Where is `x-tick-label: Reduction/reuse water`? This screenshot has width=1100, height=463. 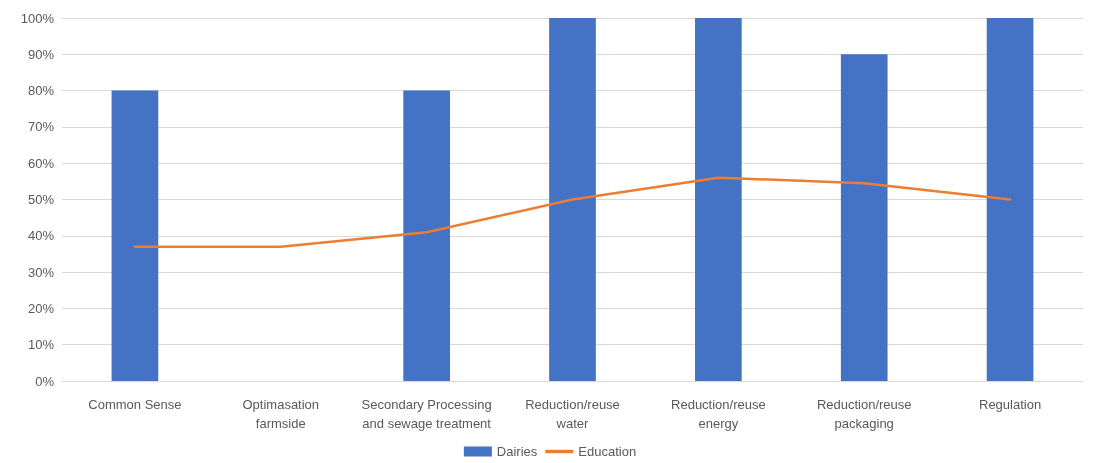
x-tick-label: Reduction/reuse water is located at coordinates (572, 414).